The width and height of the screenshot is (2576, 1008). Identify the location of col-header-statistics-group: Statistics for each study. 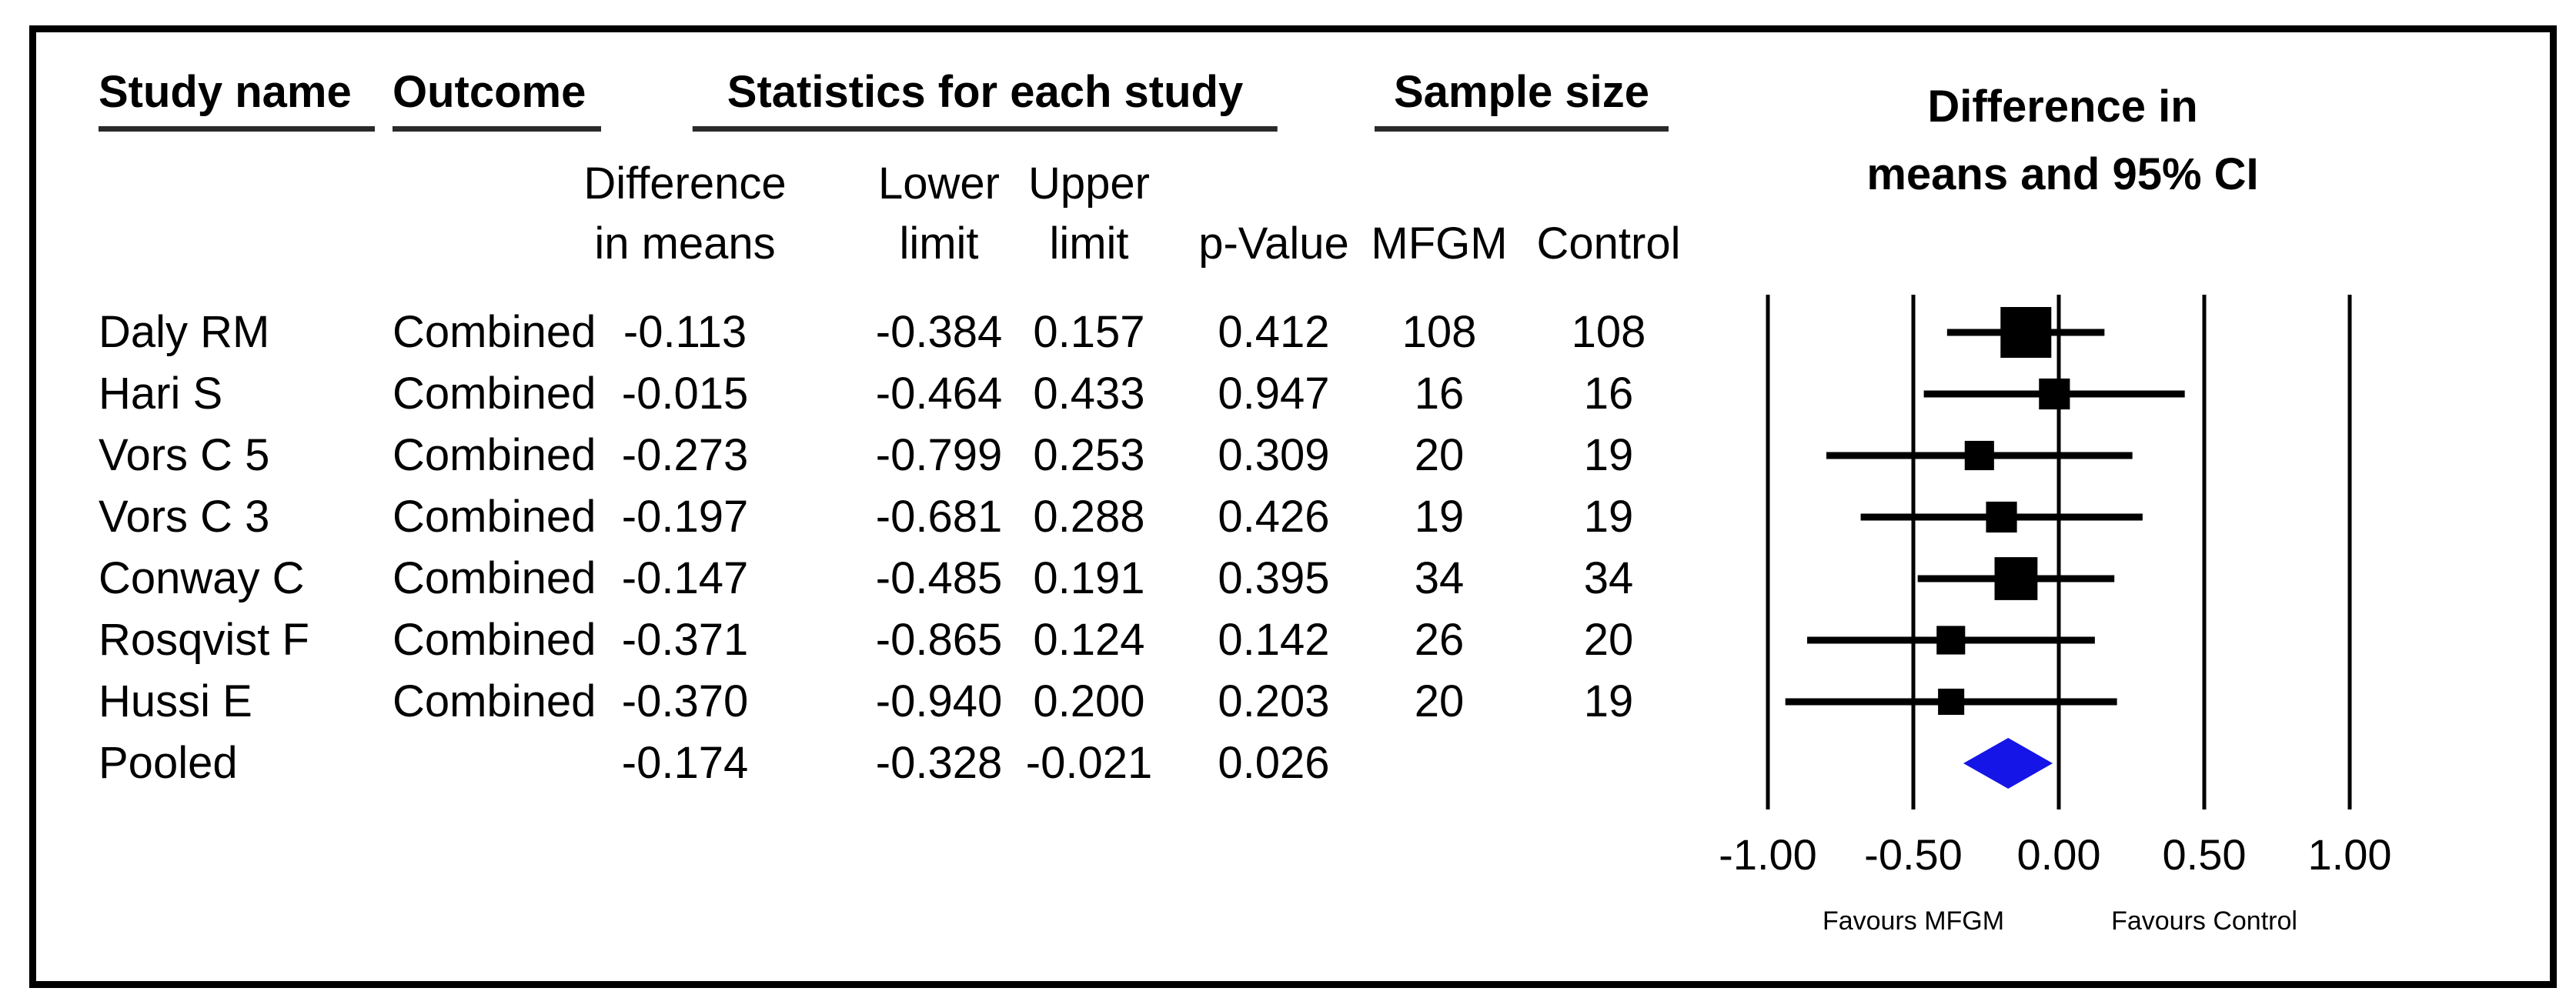
(985, 100).